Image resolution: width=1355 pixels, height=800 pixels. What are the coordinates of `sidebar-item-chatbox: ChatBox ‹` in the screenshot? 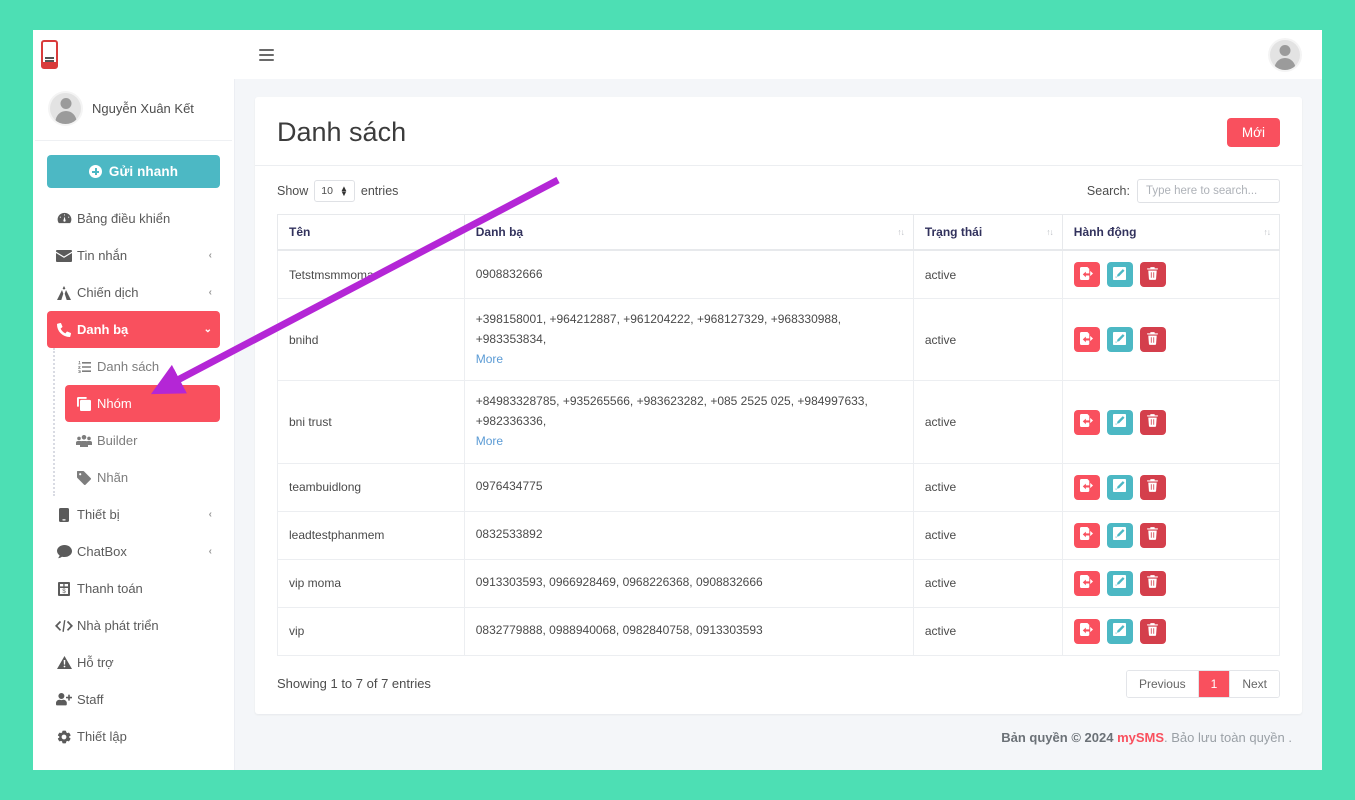 It's located at (133, 551).